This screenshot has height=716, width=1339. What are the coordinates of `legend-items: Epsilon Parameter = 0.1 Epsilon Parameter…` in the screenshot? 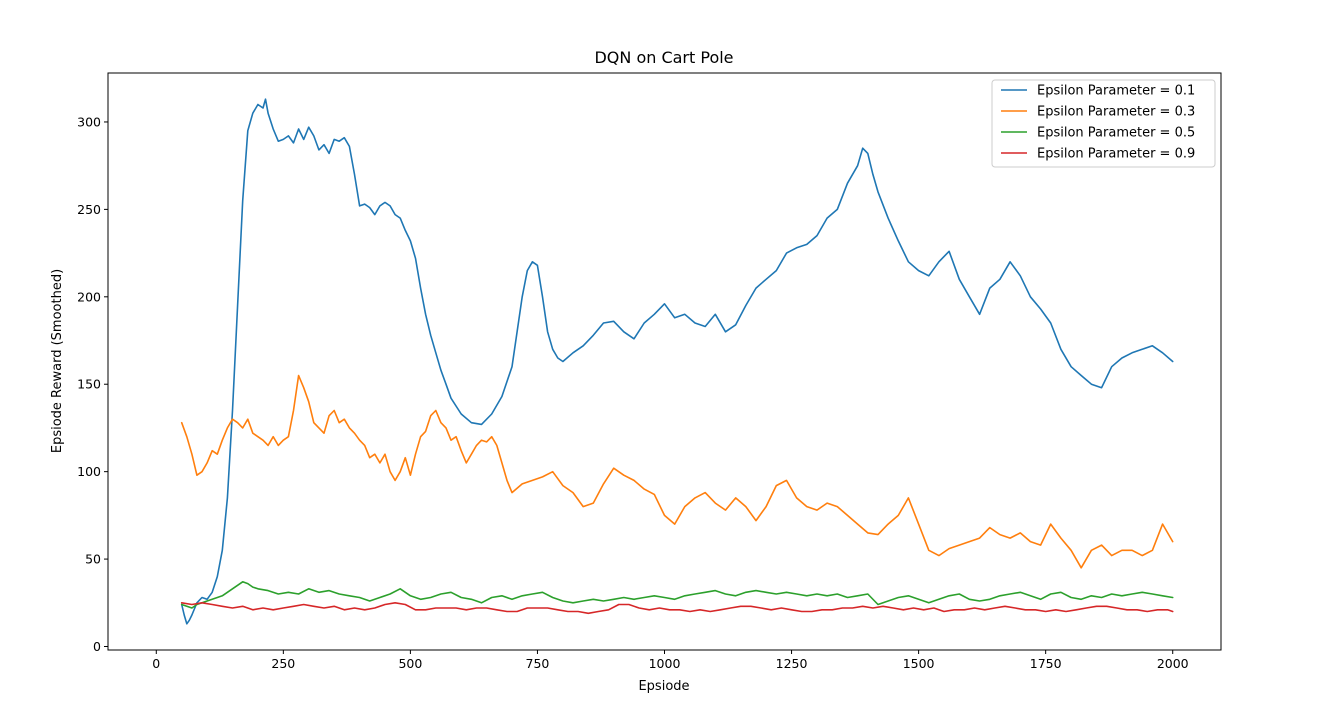 It's located at (1098, 123).